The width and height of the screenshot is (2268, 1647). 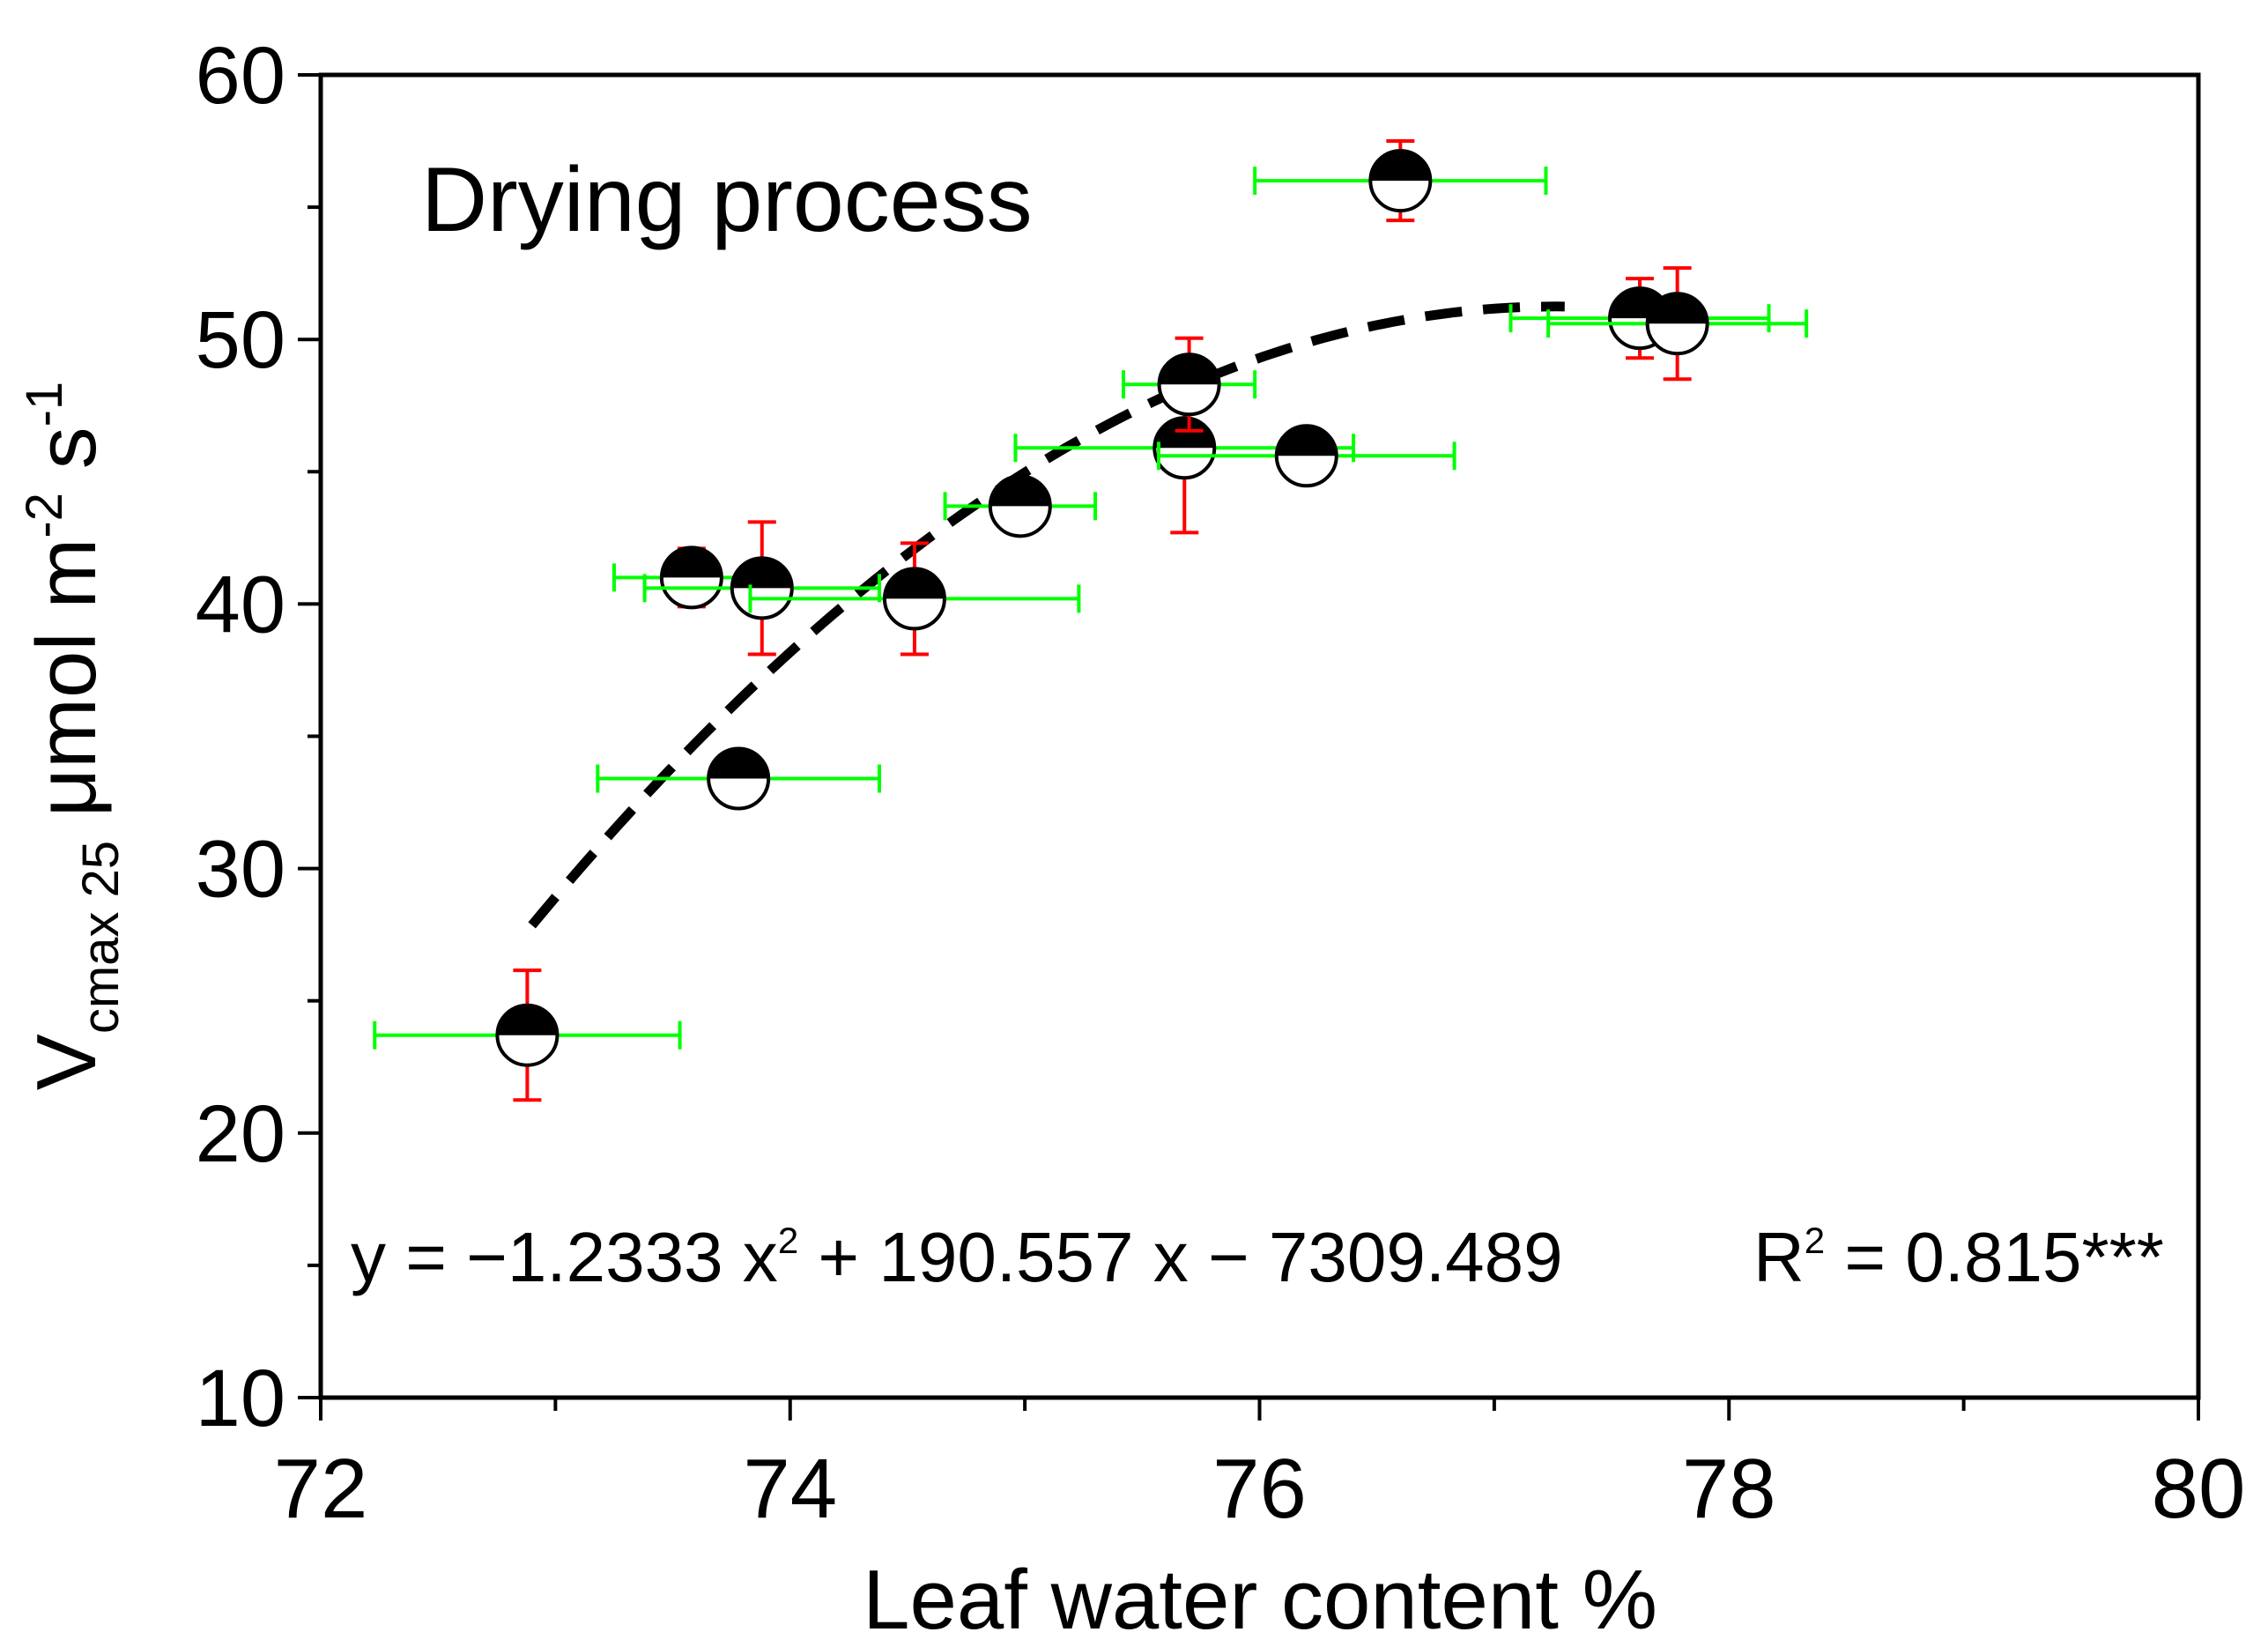 What do you see at coordinates (44, 404) in the screenshot?
I see `y-label-sup-b: -1` at bounding box center [44, 404].